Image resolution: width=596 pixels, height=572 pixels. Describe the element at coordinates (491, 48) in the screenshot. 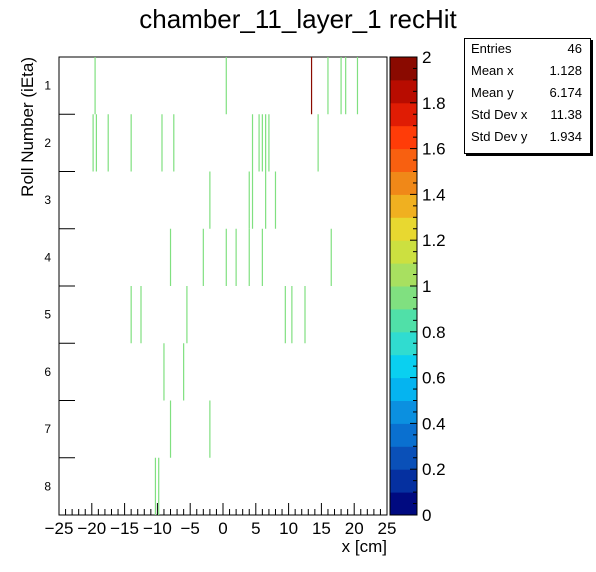

I see `stats-label: Entries` at that location.